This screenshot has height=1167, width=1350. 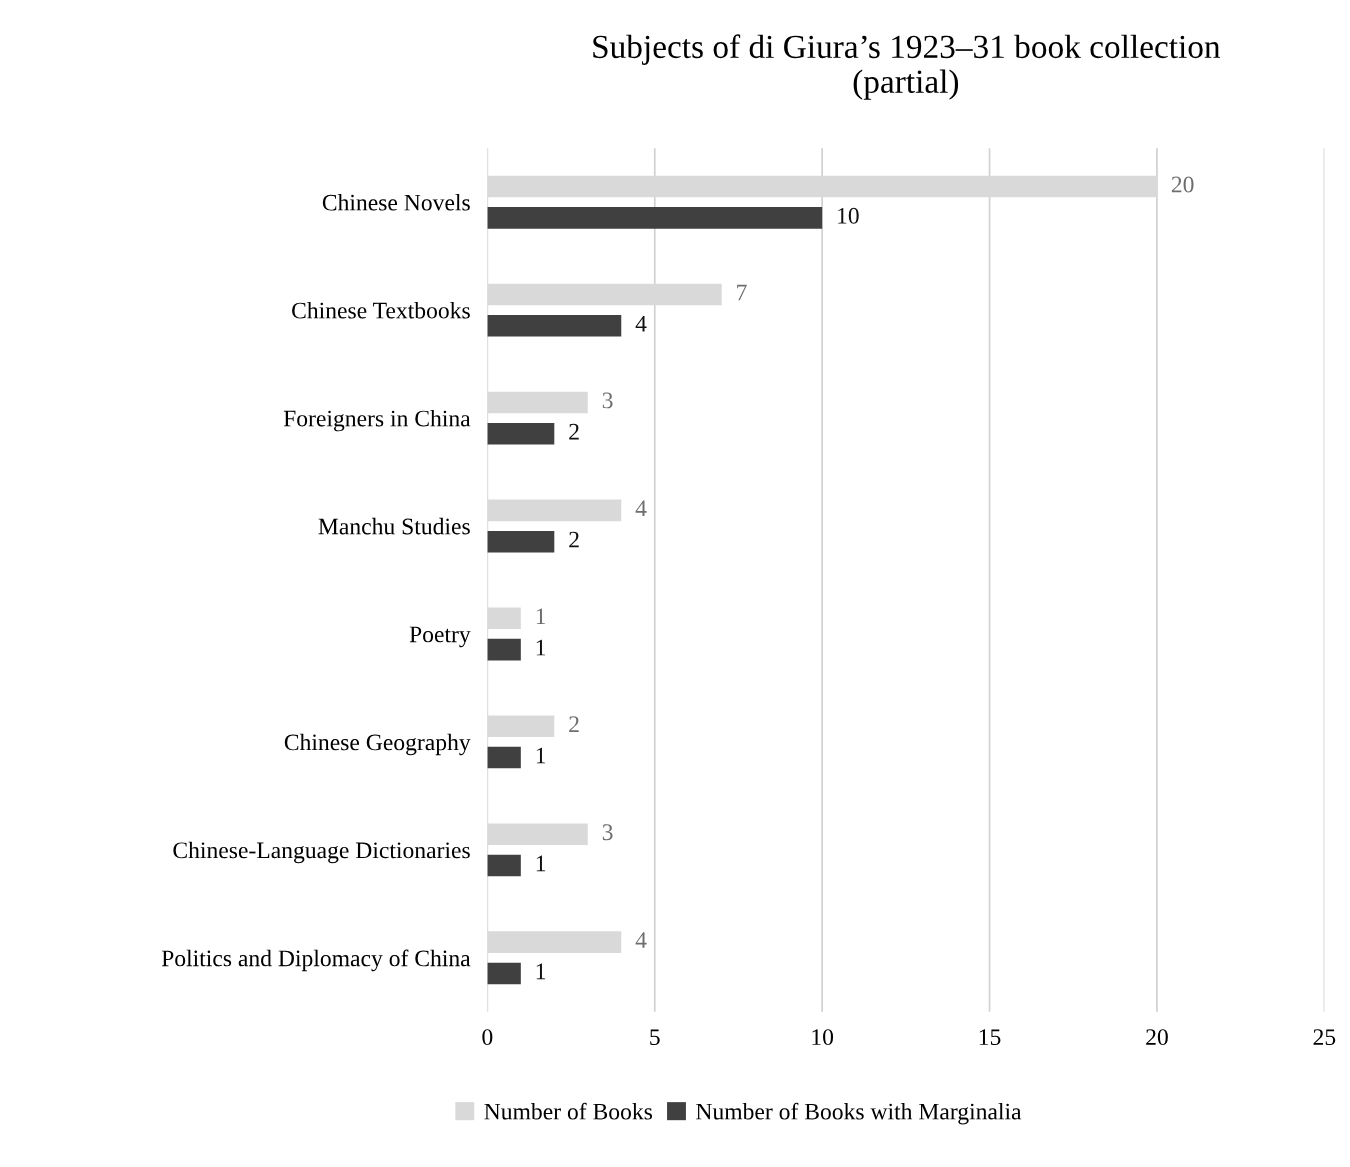 What do you see at coordinates (381, 310) in the screenshot?
I see `y-tick-label: Chinese Textbooks` at bounding box center [381, 310].